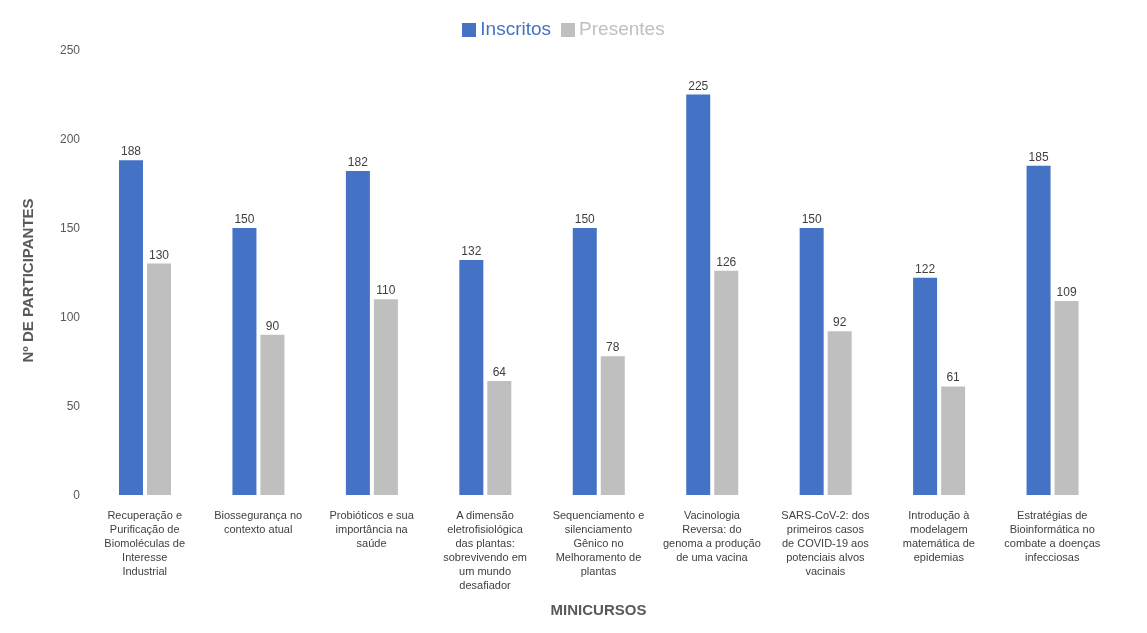  I want to click on x-tick-label: A dimensão eletrofisiológica das plantas: sobrevivendo em um mundo desafiador, so click(485, 550).